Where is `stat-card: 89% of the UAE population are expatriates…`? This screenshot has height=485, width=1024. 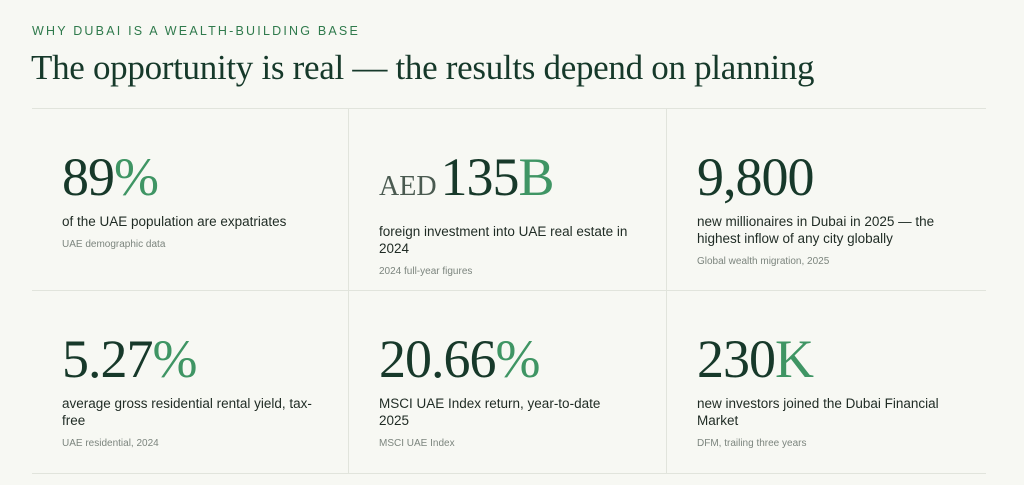 stat-card: 89% of the UAE population are expatriates… is located at coordinates (190, 200).